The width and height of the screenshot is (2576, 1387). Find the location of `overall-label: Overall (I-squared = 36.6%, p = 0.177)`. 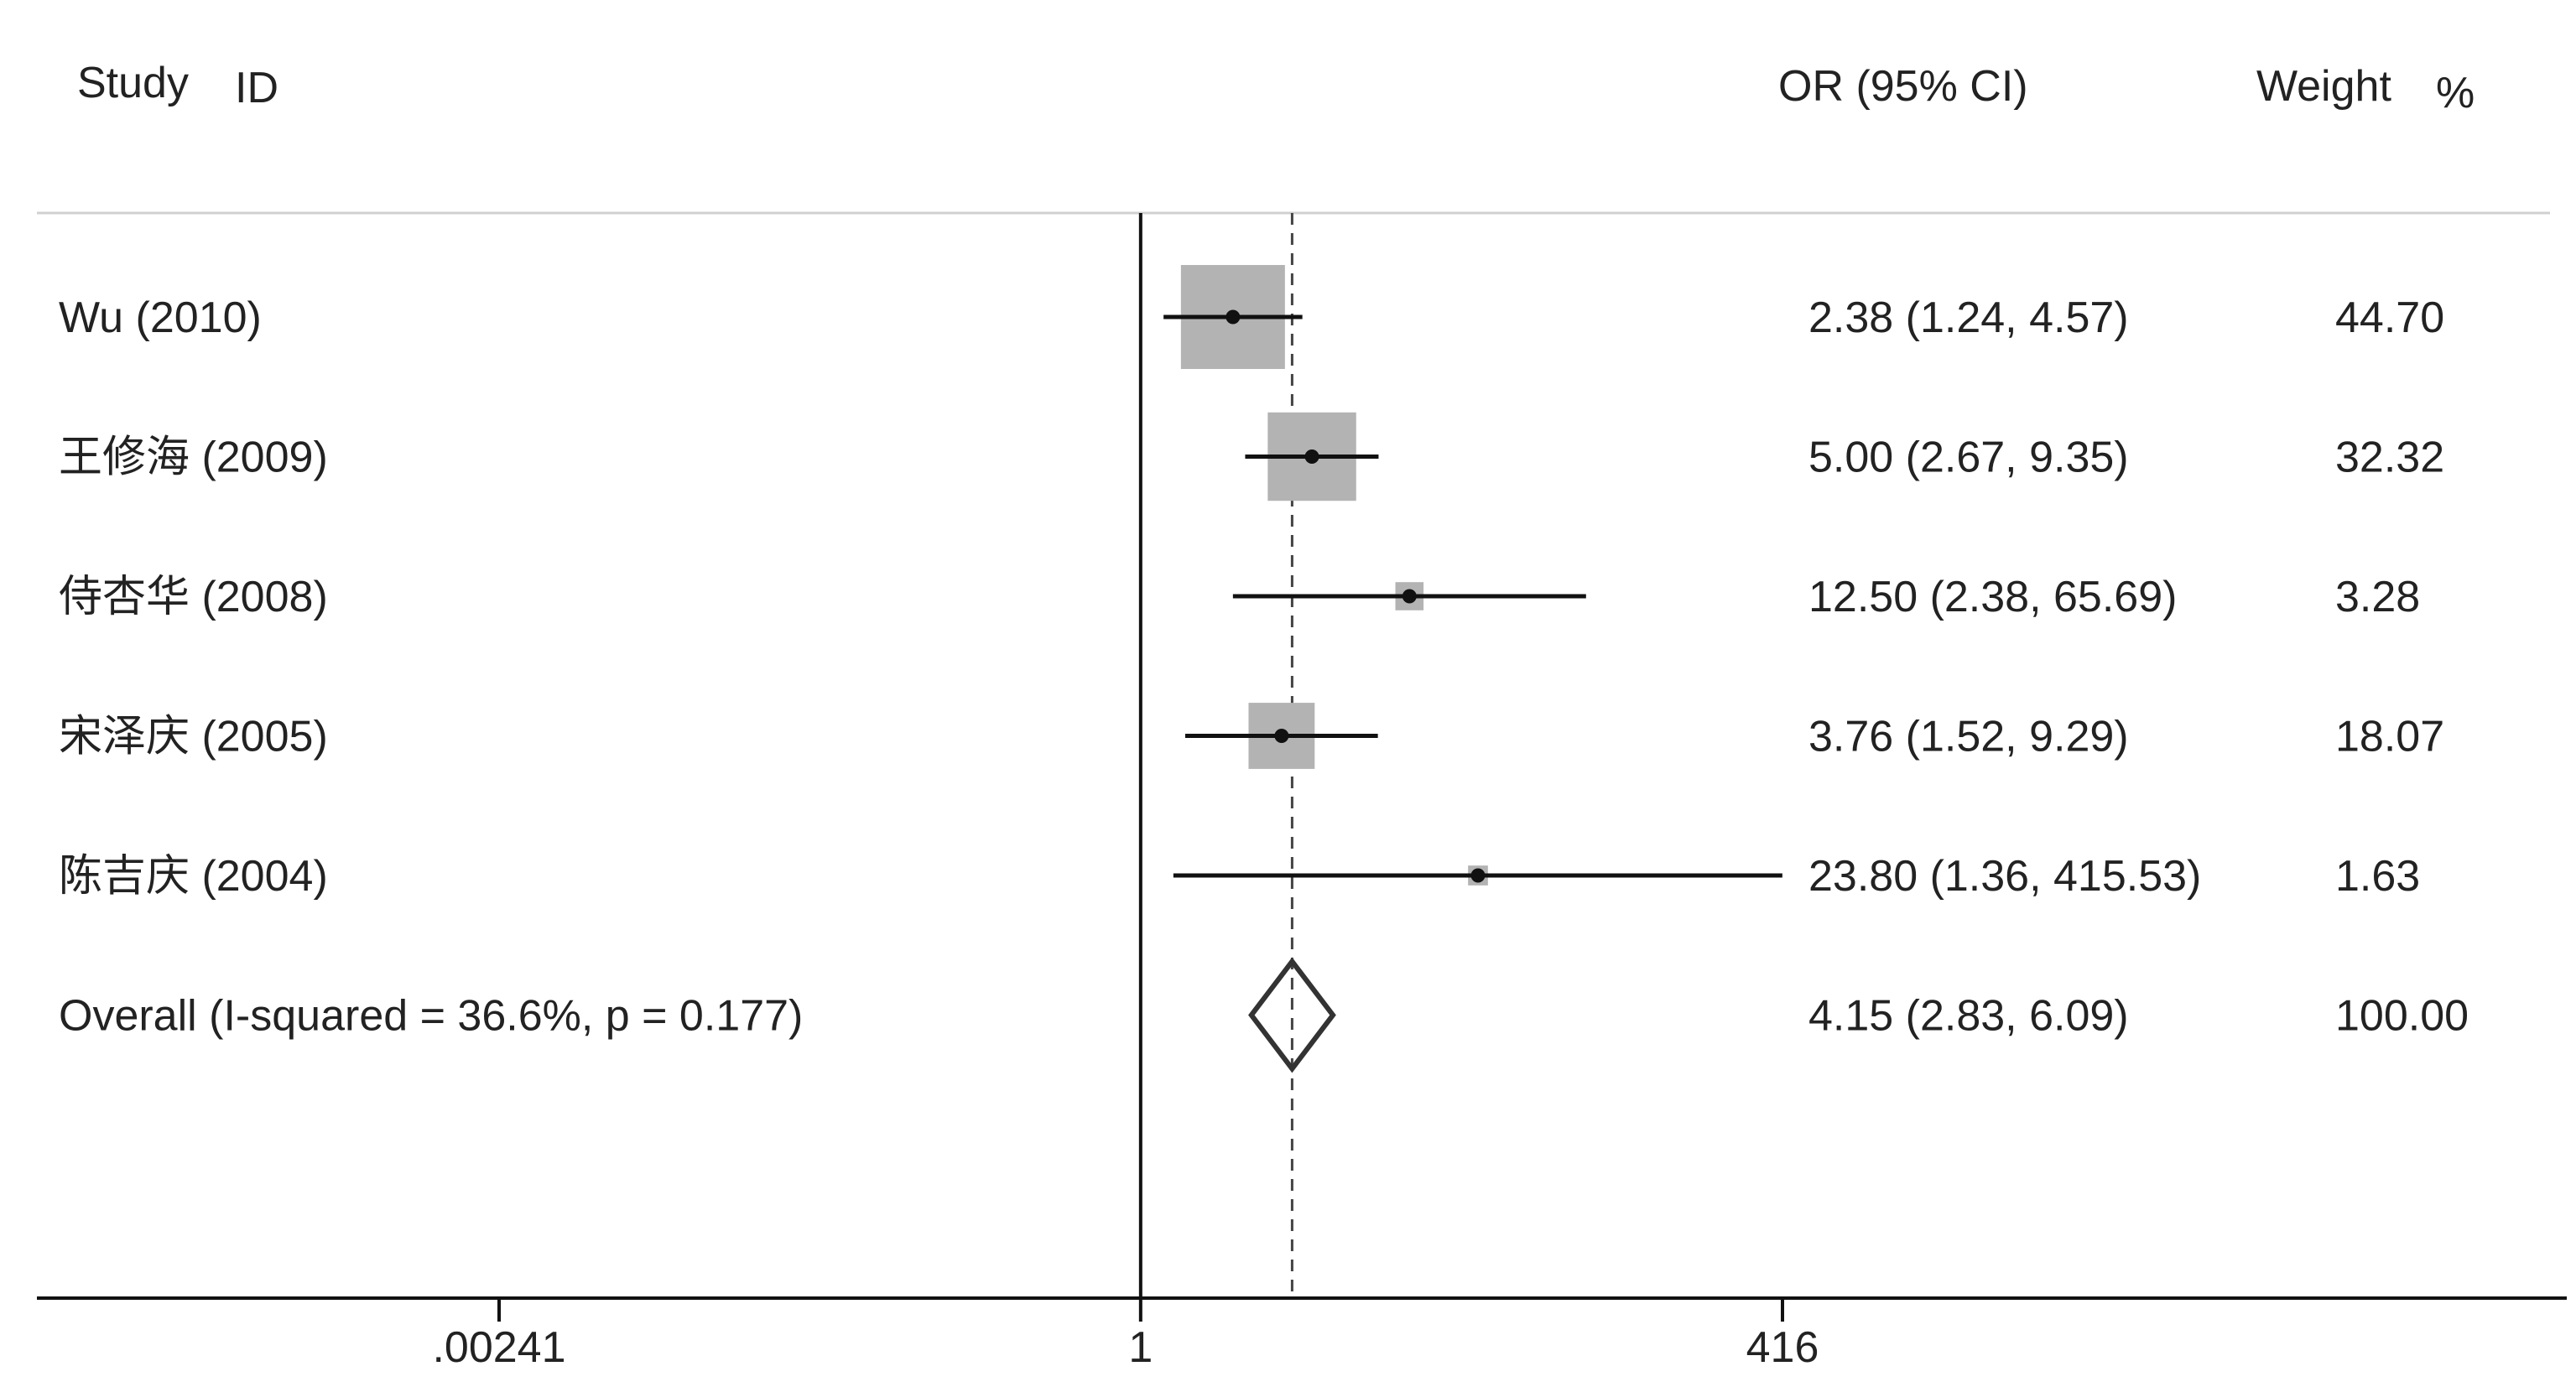

overall-label: Overall (I-squared = 36.6%, p = 0.177) is located at coordinates (431, 1017).